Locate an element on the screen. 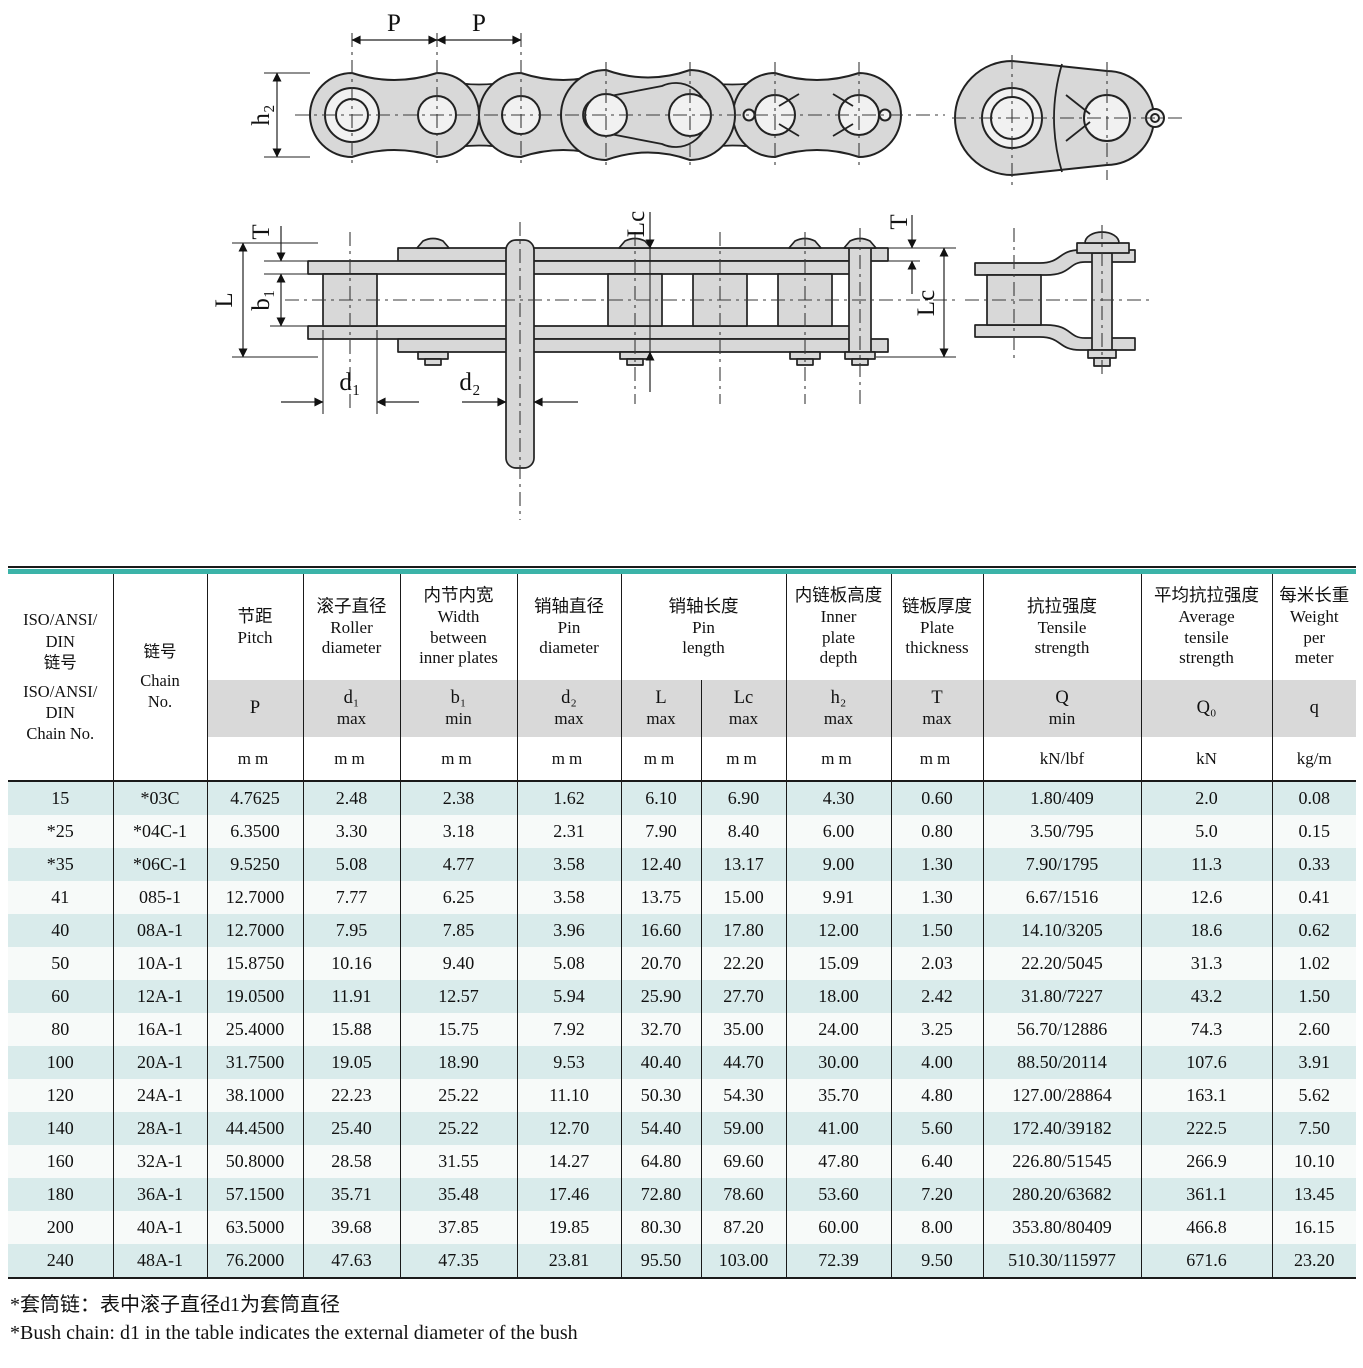 This screenshot has height=1368, width=1363. table-cell: 35.70 is located at coordinates (839, 1095).